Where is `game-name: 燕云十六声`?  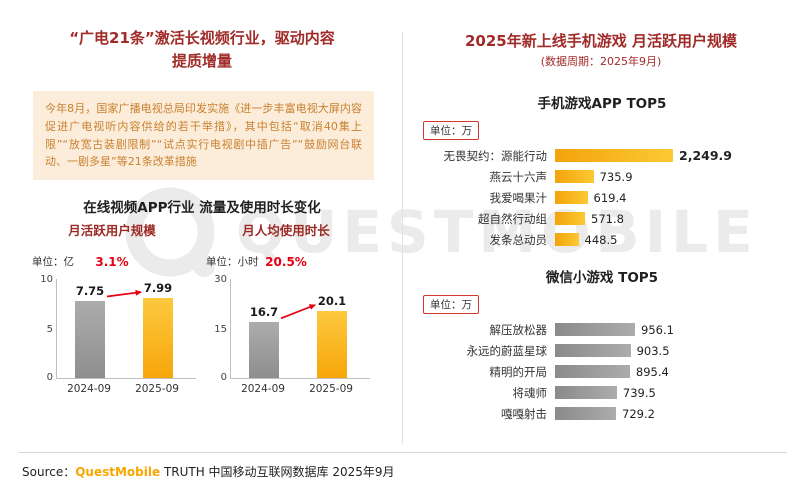 game-name: 燕云十六声 is located at coordinates (518, 176).